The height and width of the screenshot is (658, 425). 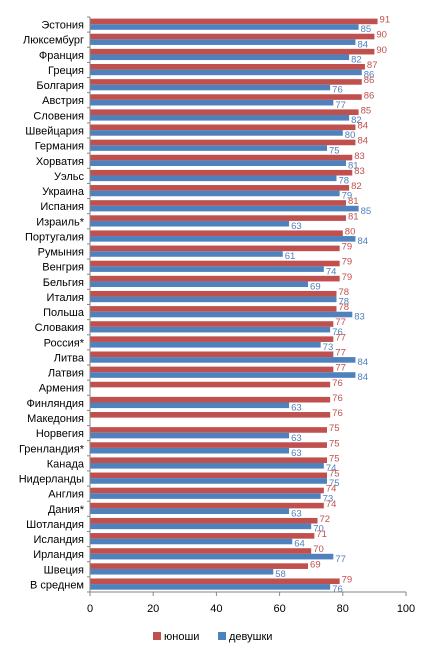 I want to click on value-label-boys: 77, so click(x=340, y=352).